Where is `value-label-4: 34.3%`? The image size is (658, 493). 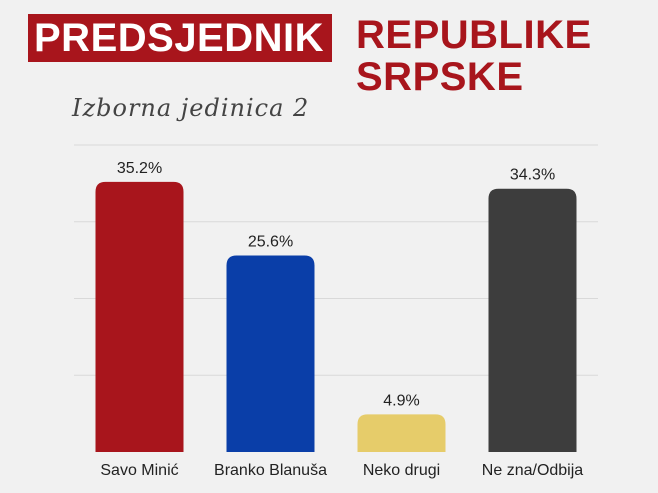
value-label-4: 34.3% is located at coordinates (532, 175).